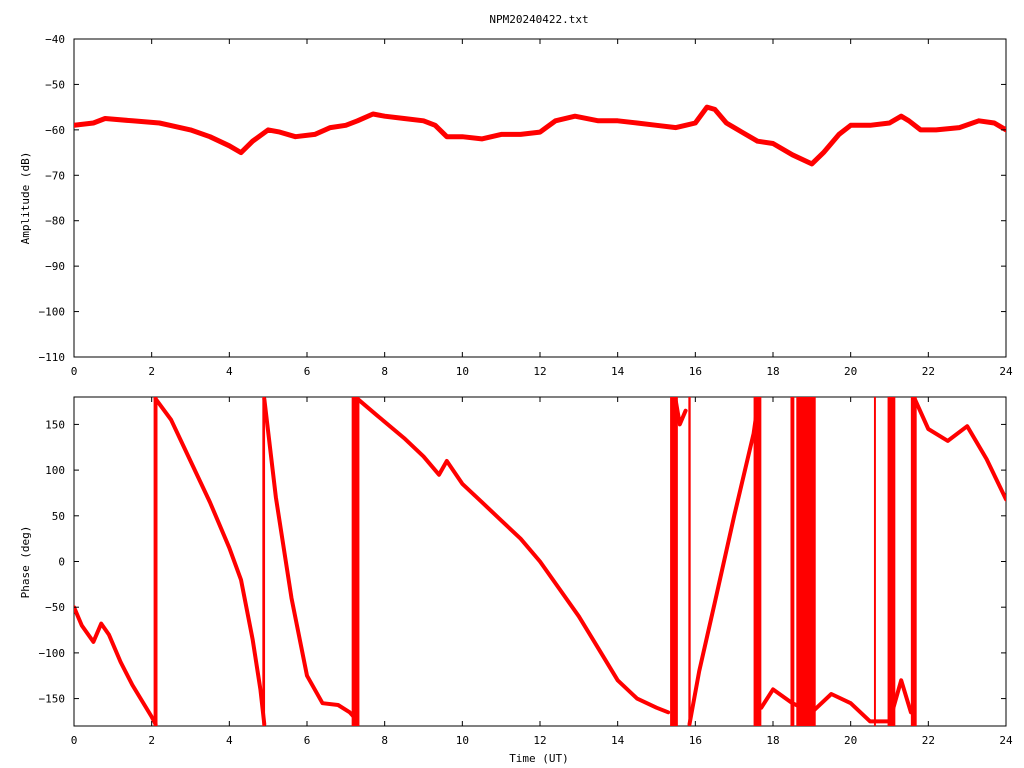  I want to click on y-tick-label: 50, so click(58, 516).